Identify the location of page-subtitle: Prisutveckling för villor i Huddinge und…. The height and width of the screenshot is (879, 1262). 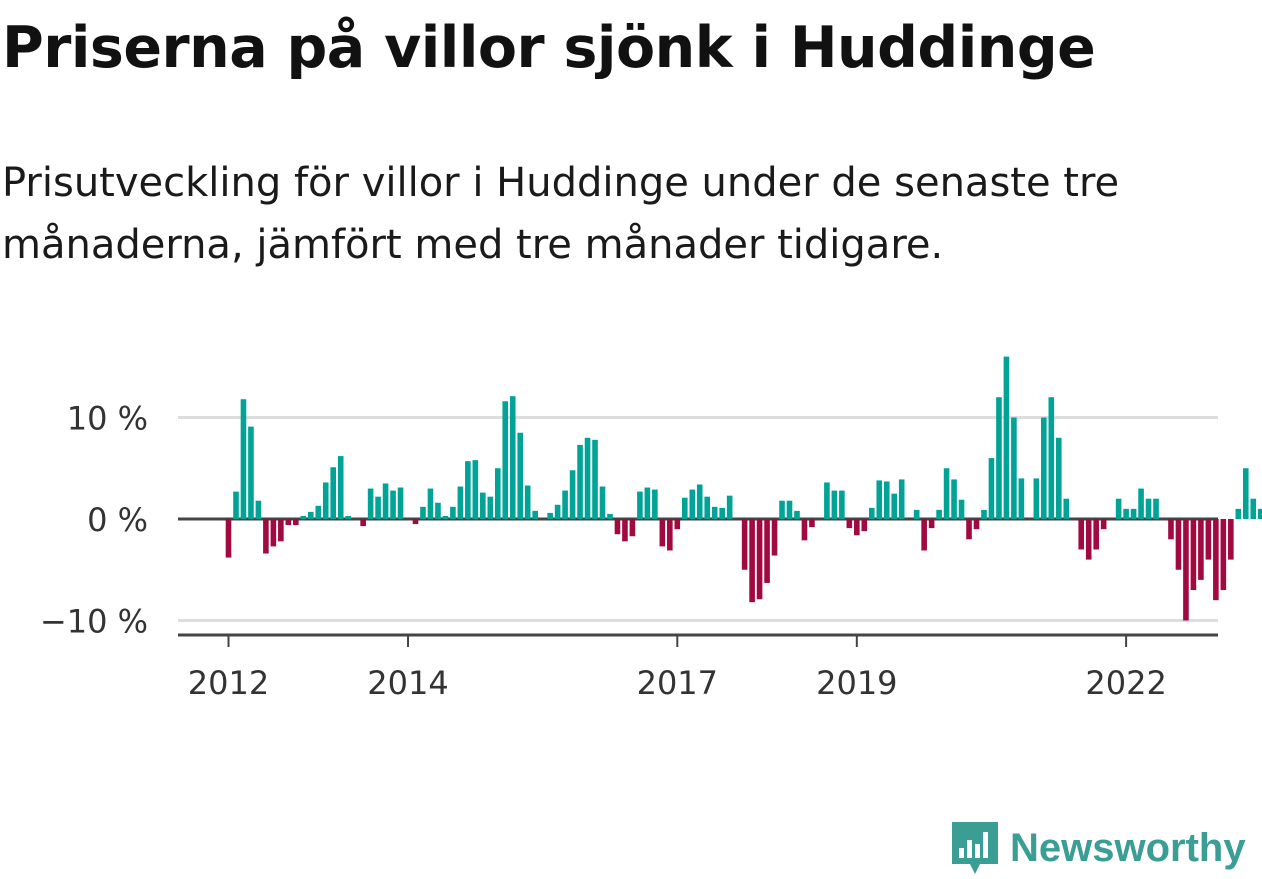
(561, 214).